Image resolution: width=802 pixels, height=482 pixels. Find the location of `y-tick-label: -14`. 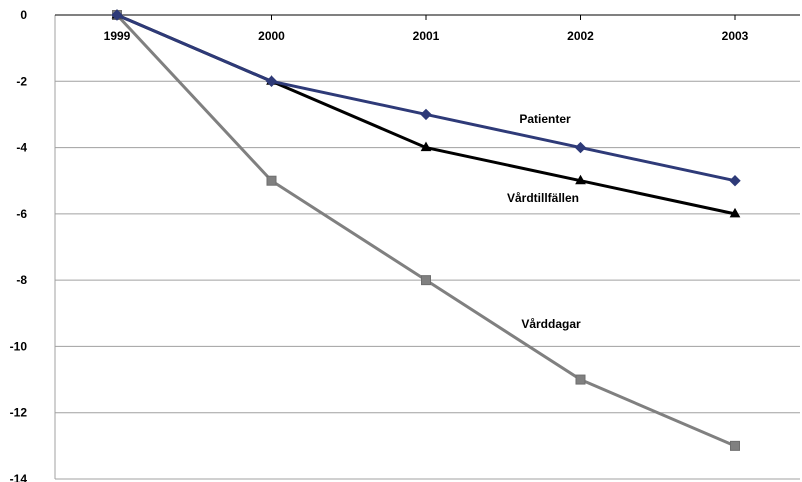

y-tick-label: -14 is located at coordinates (19, 477).